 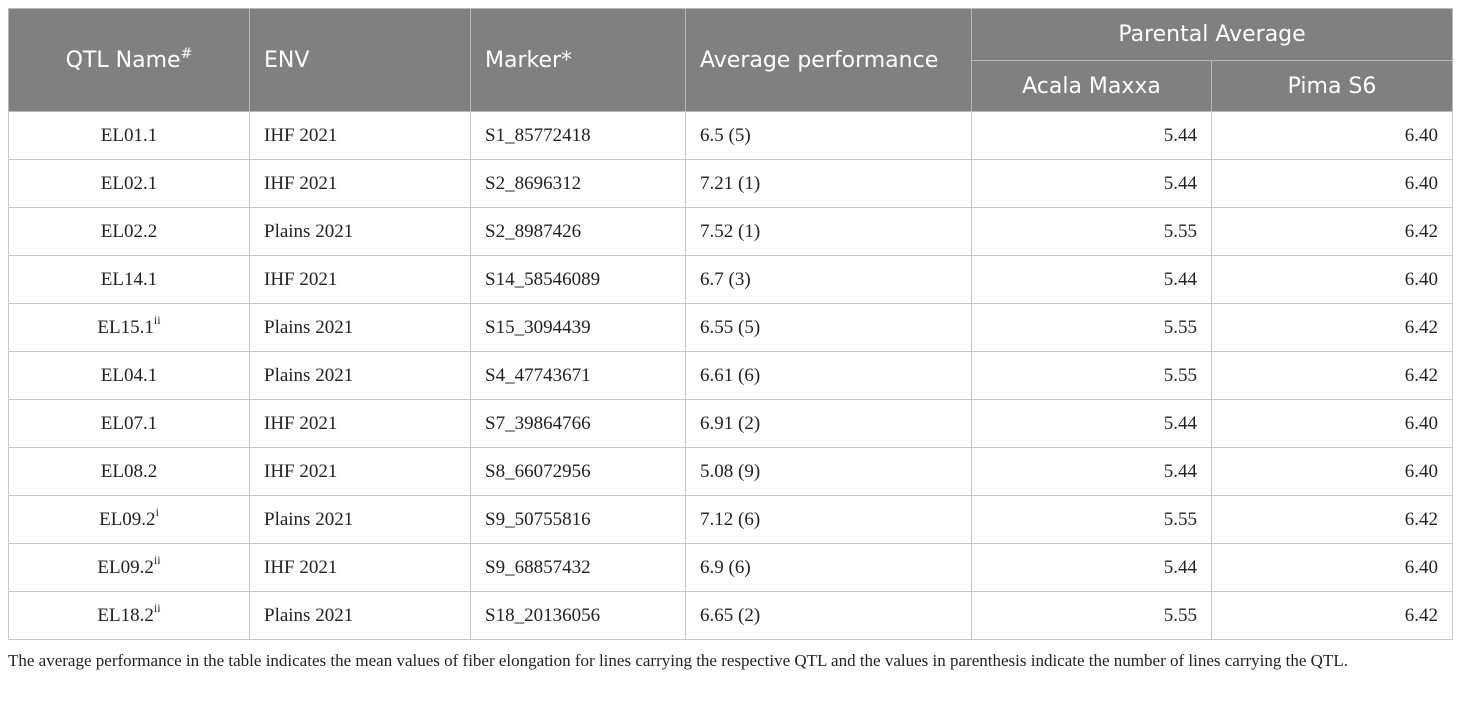 I want to click on qtl-name-cell: EL09.2i, so click(x=129, y=519).